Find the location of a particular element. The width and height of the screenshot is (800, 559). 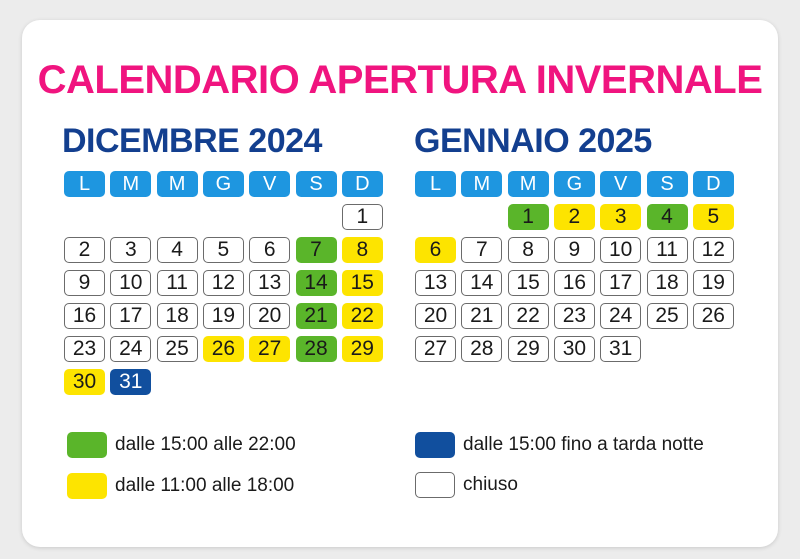

day-cell-chiuso: 4 is located at coordinates (177, 250).